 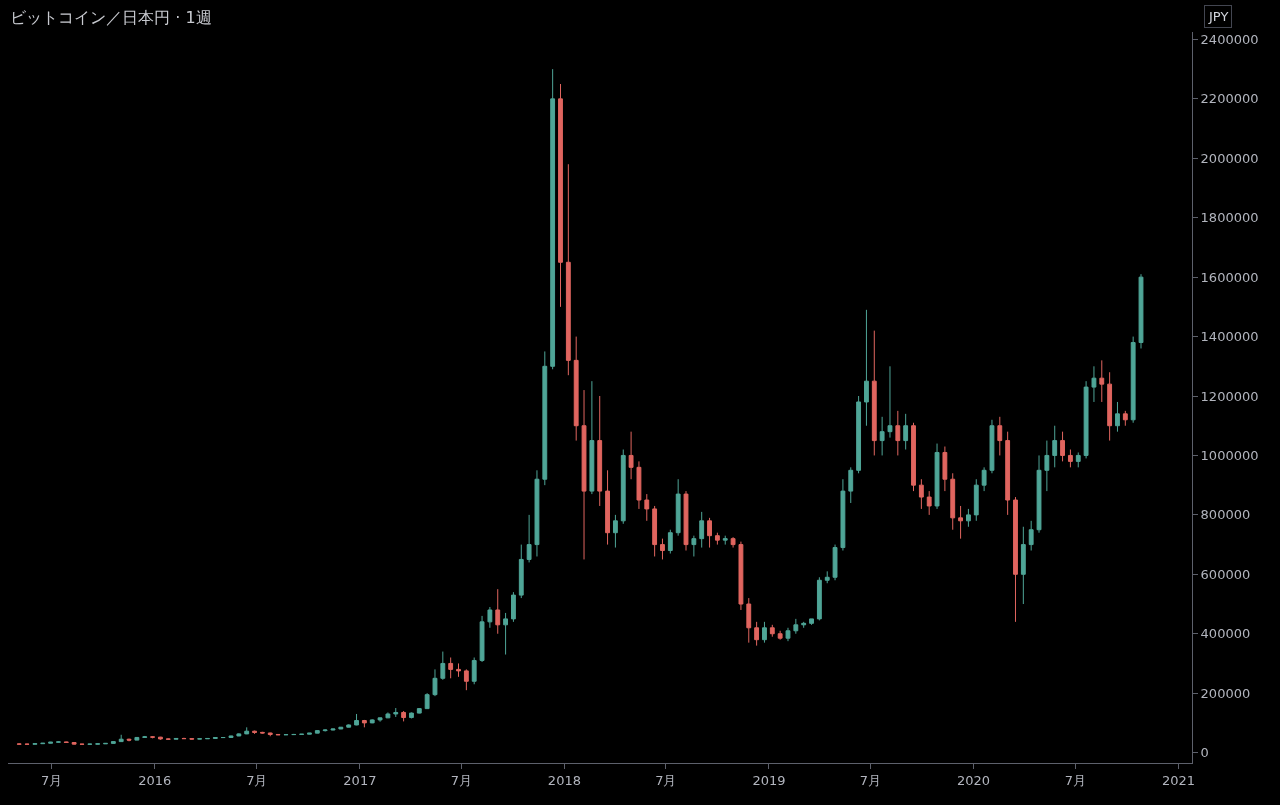 What do you see at coordinates (111, 18) in the screenshot?
I see `chart-title: ビットコイン／日本円 · 1週` at bounding box center [111, 18].